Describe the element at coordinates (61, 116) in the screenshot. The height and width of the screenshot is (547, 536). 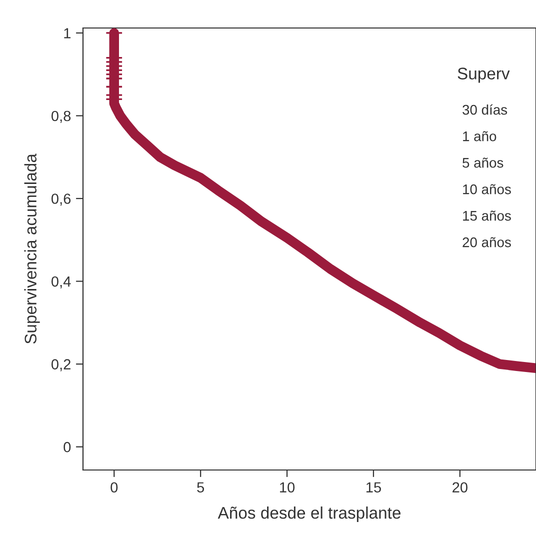
I see `y-tick-label: 0,8` at that location.